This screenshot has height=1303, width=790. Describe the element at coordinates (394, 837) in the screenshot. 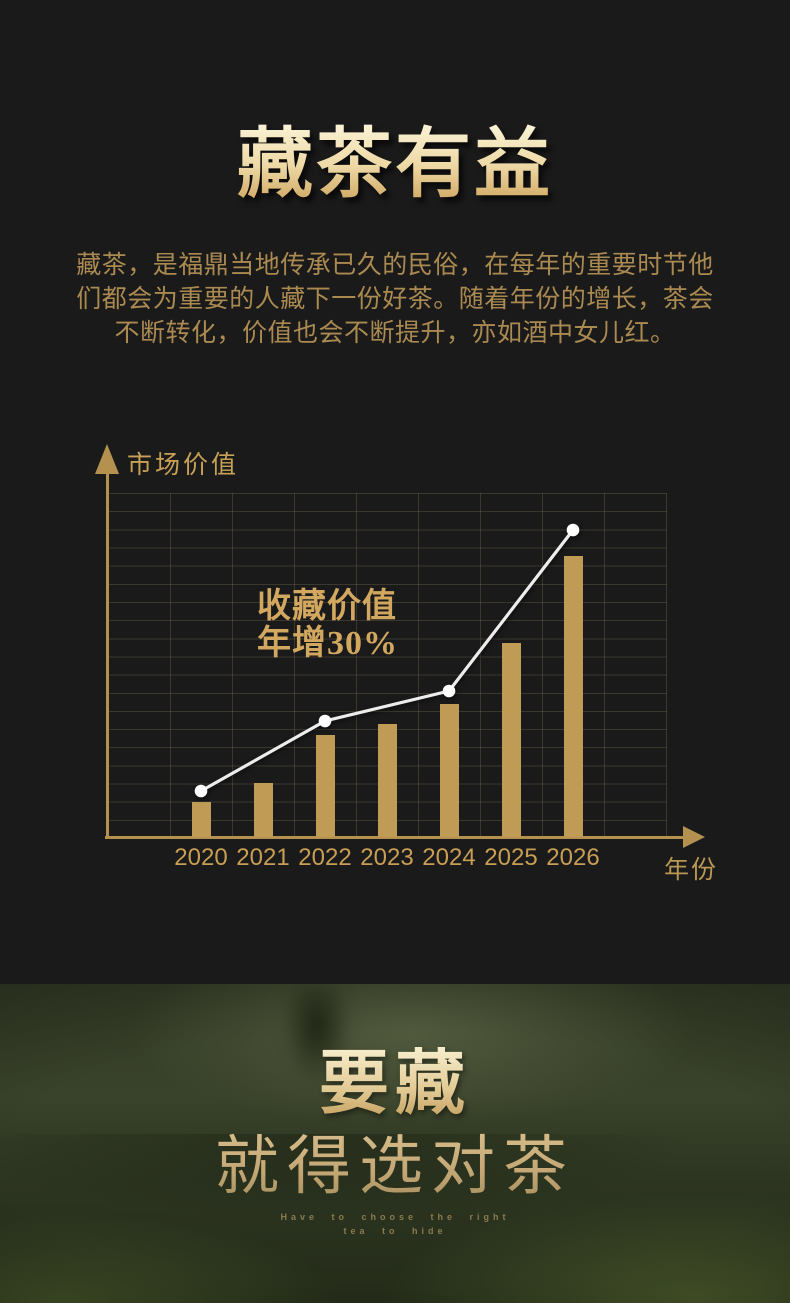

I see `x-axis-line` at that location.